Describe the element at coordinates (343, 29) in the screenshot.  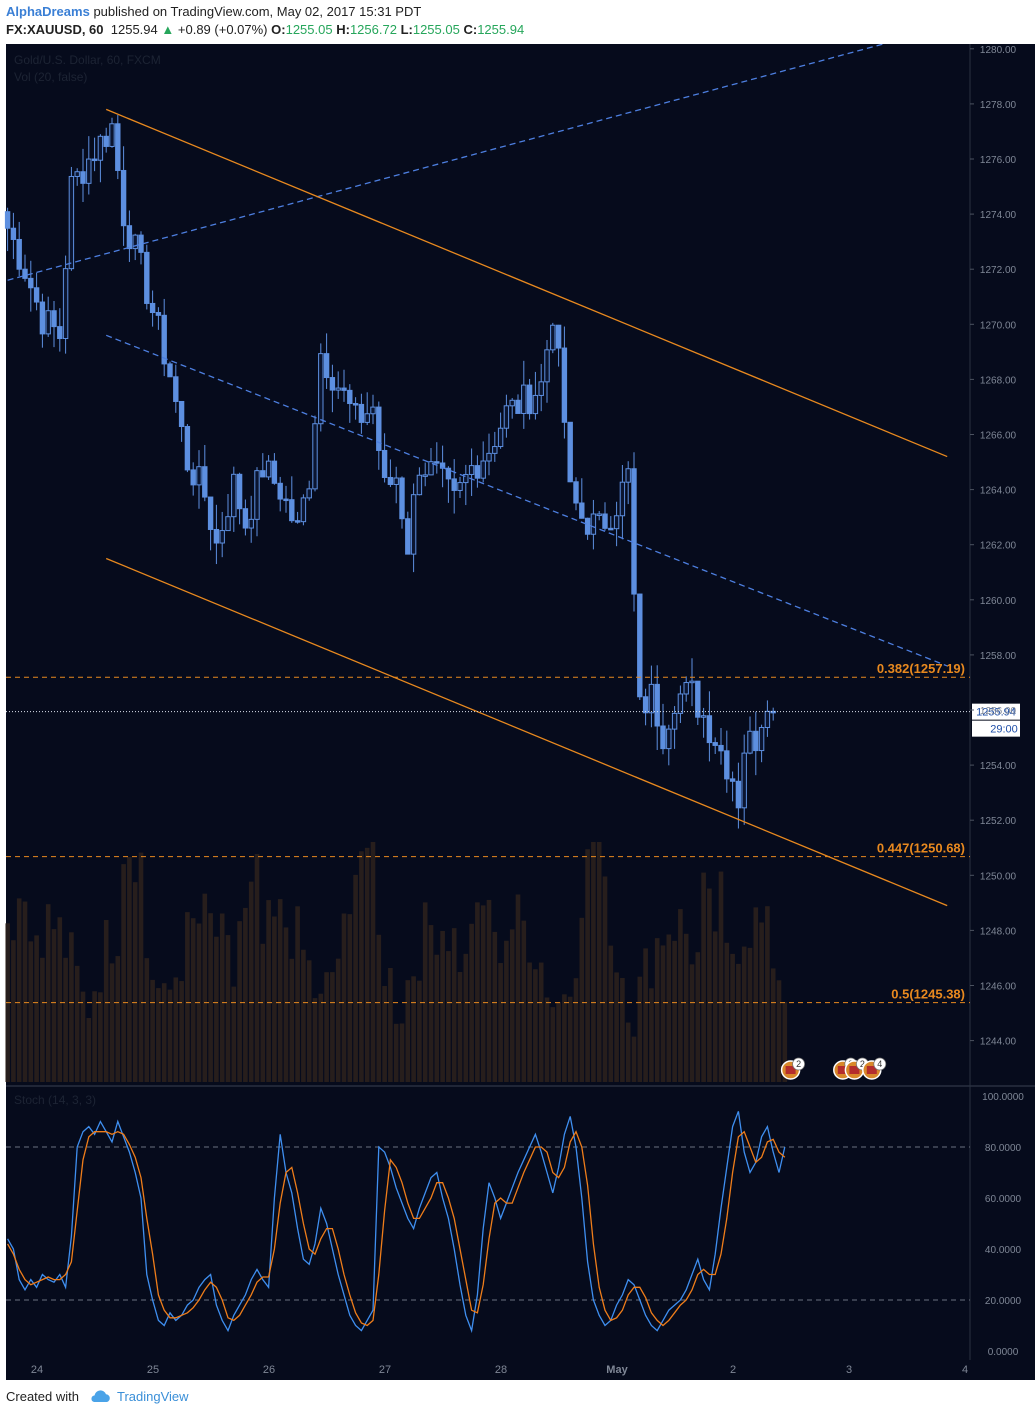
I see `high-label: H:` at that location.